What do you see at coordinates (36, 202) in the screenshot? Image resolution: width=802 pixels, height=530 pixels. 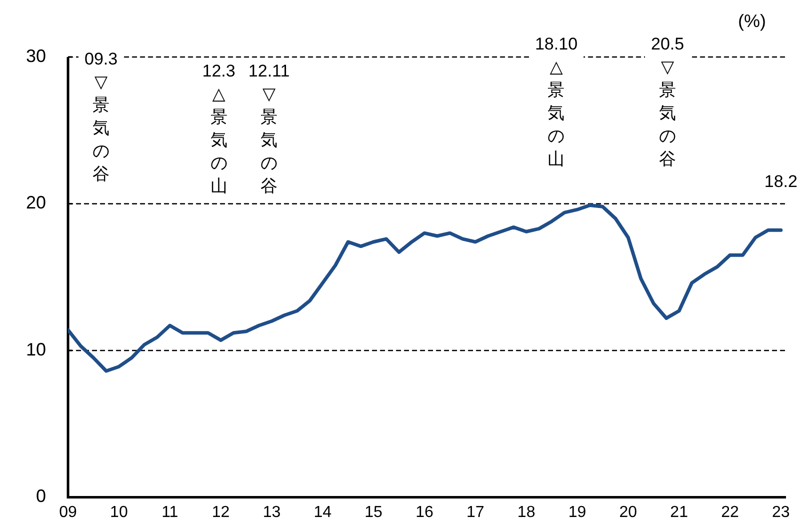 I see `y-tick-label: 20` at bounding box center [36, 202].